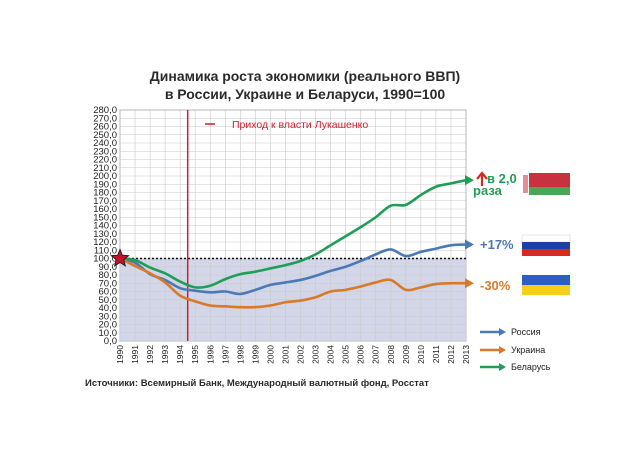 This screenshot has height=465, width=620. What do you see at coordinates (105, 250) in the screenshot?
I see `y-tick-label: 110,0` at bounding box center [105, 250].